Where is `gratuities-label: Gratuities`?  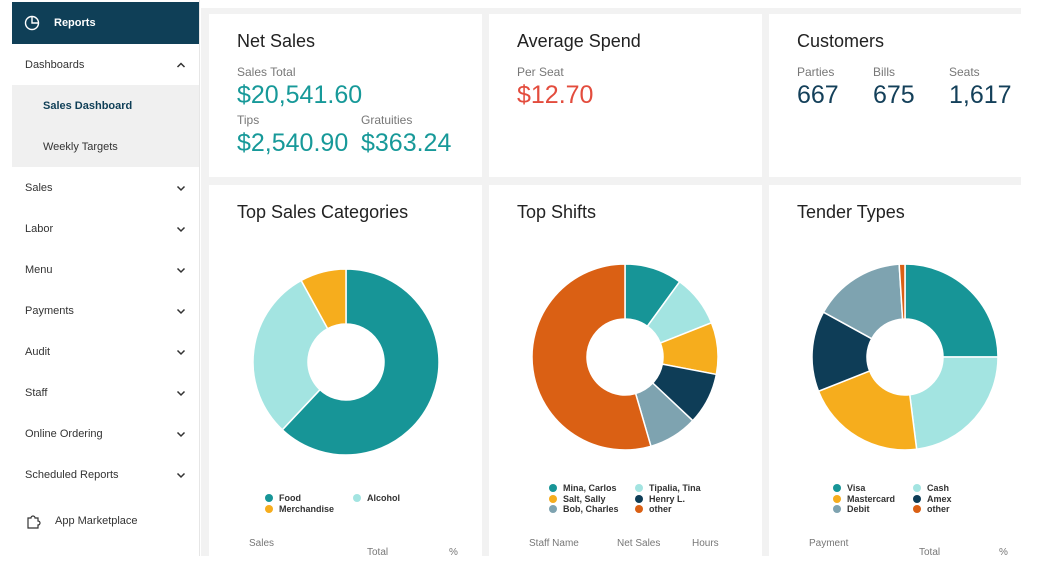
gratuities-label: Gratuities is located at coordinates (387, 120).